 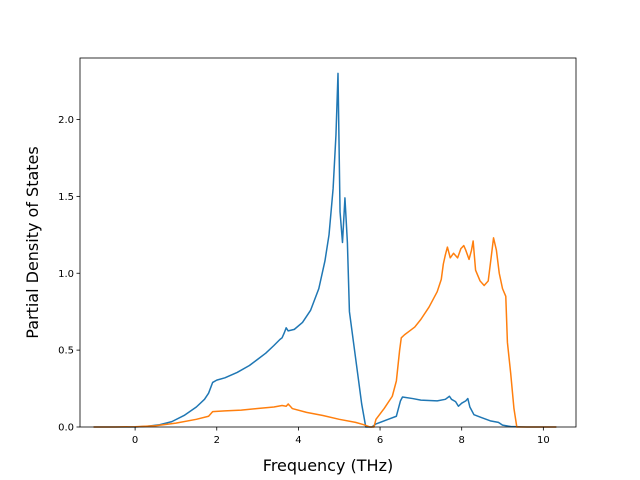 I want to click on y-tick-label: 2.0, so click(x=66, y=120).